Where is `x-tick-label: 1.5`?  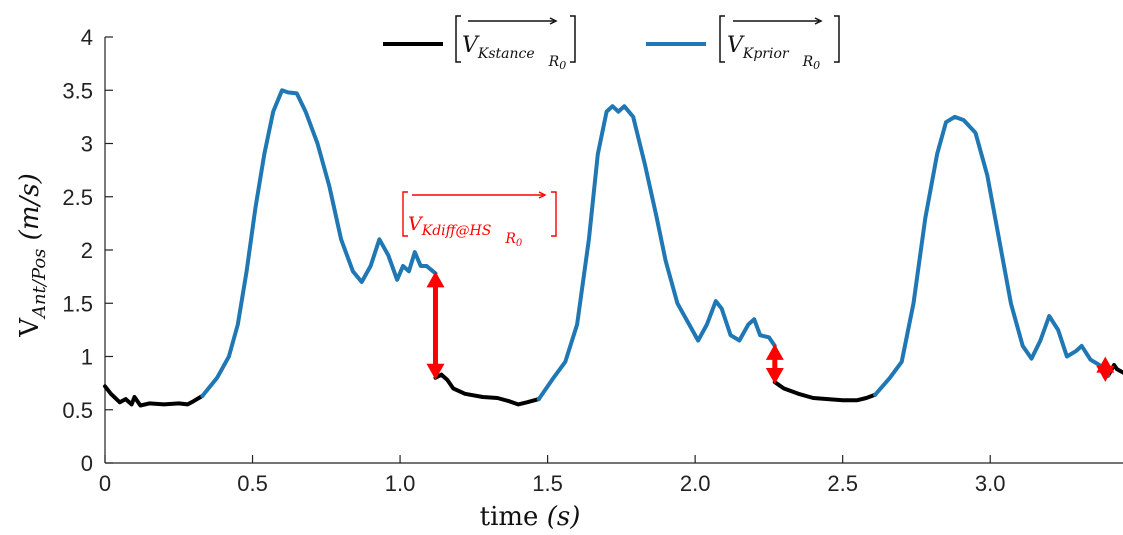 x-tick-label: 1.5 is located at coordinates (547, 483).